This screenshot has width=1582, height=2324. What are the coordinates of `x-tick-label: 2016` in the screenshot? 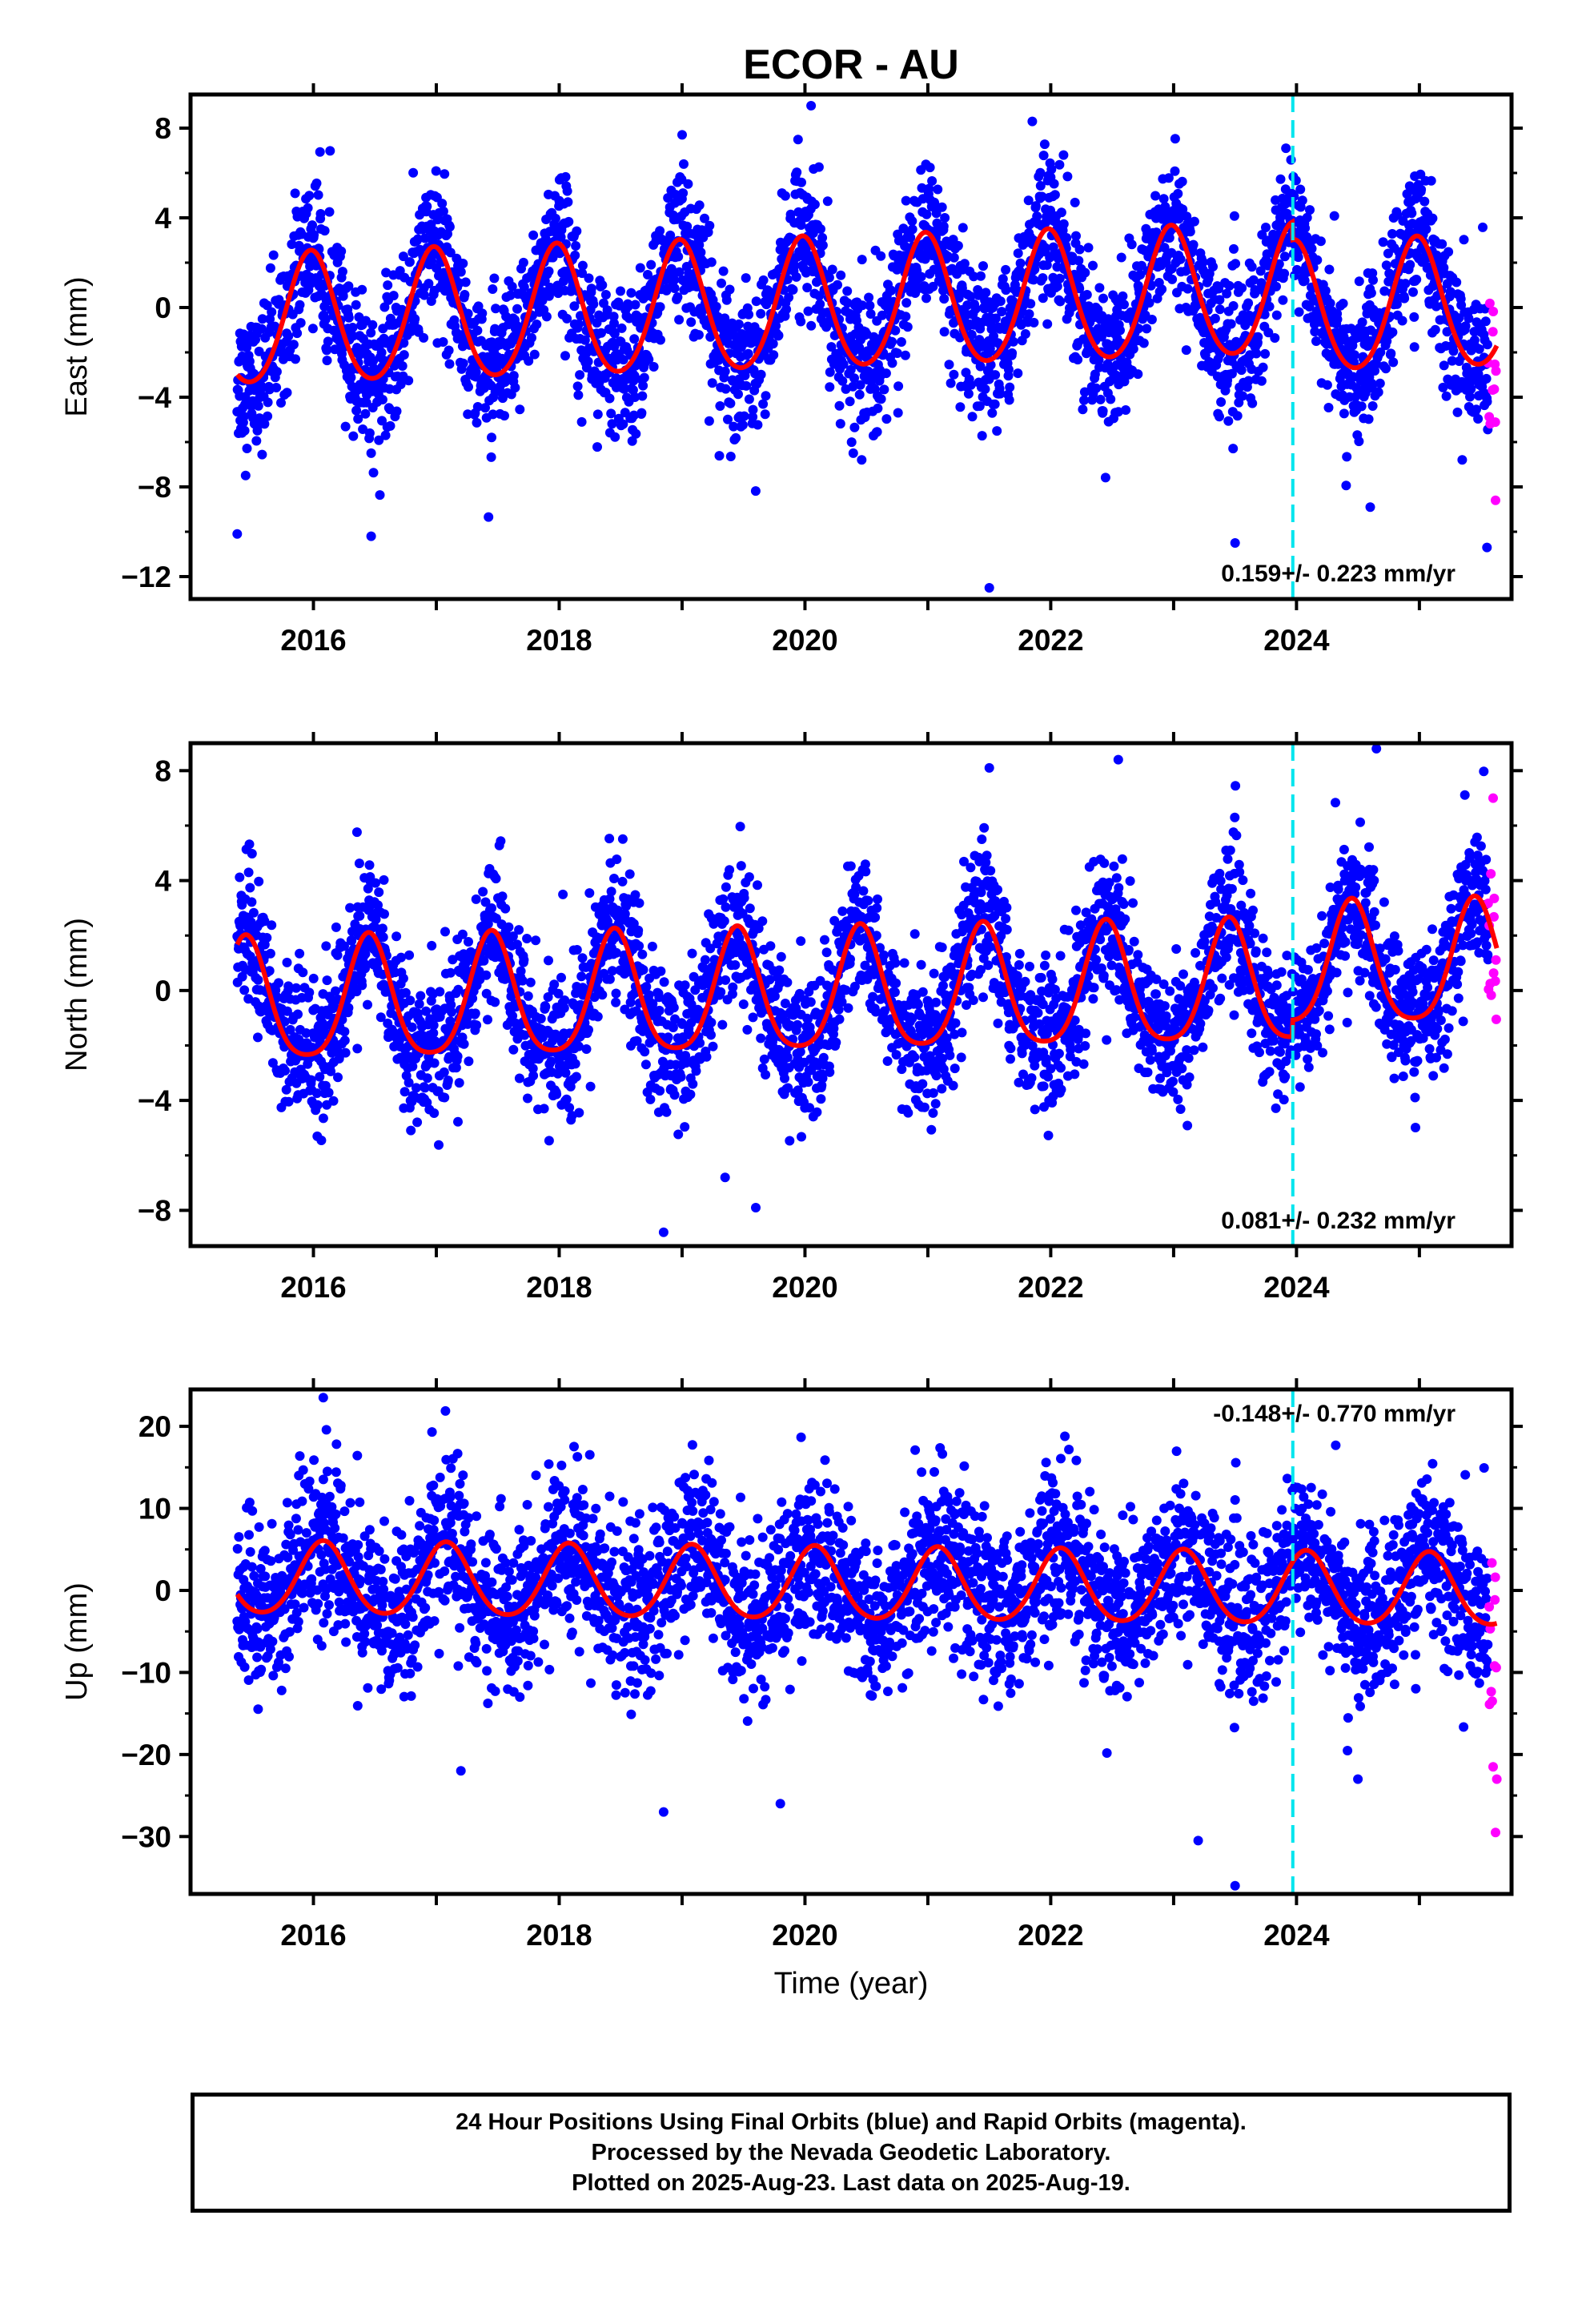 It's located at (313, 640).